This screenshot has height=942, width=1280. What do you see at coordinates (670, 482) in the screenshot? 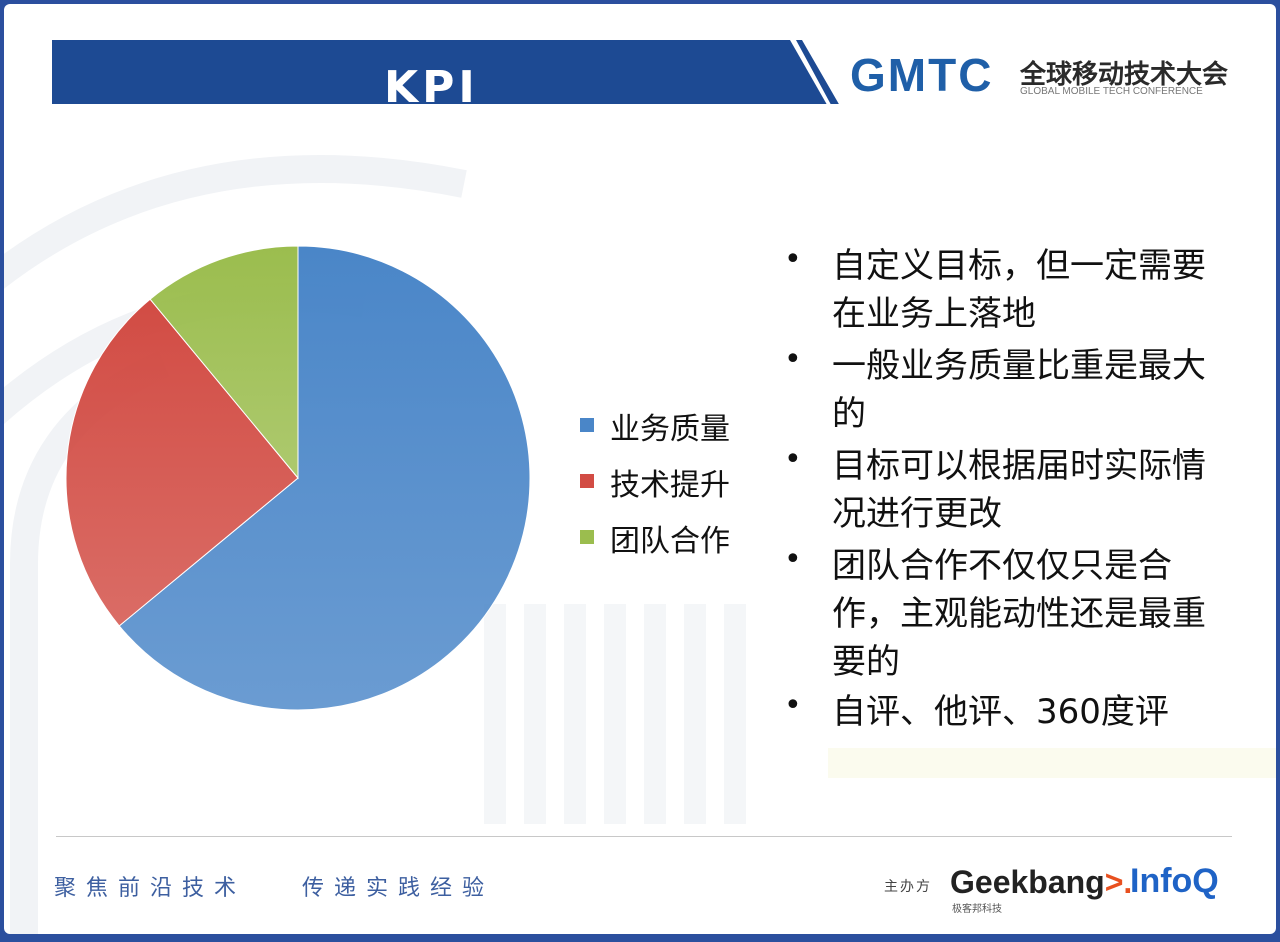
I see `legend-label: 技术提升` at bounding box center [670, 482].